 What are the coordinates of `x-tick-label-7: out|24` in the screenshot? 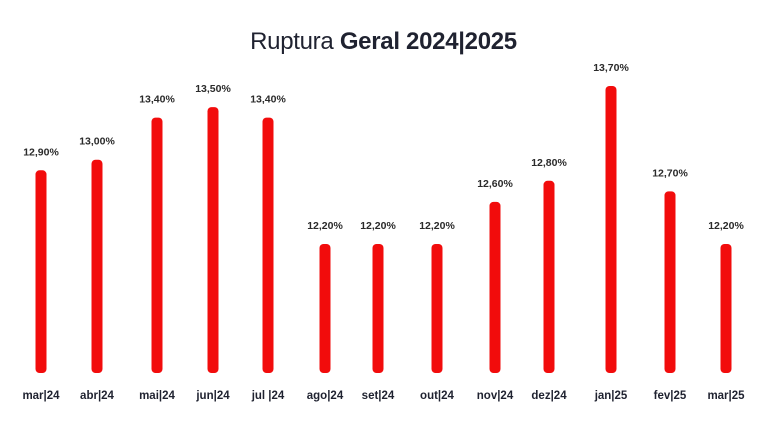 It's located at (437, 396).